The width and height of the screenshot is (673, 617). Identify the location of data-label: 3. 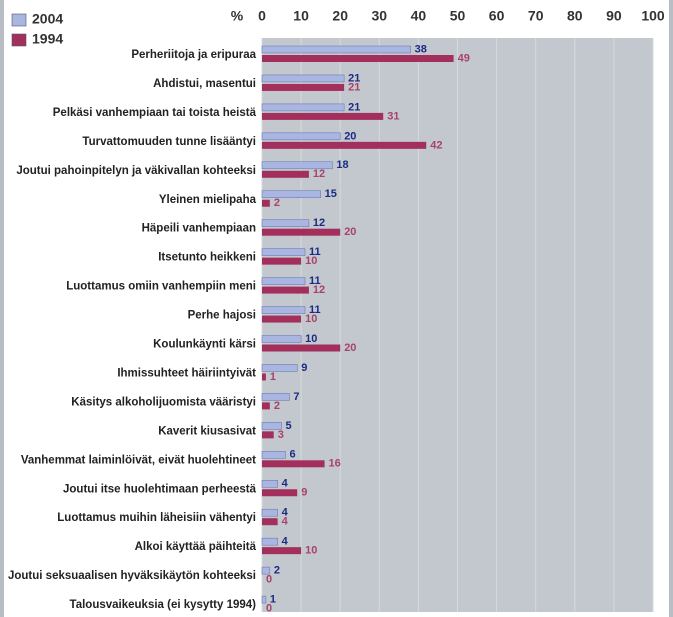
(281, 435).